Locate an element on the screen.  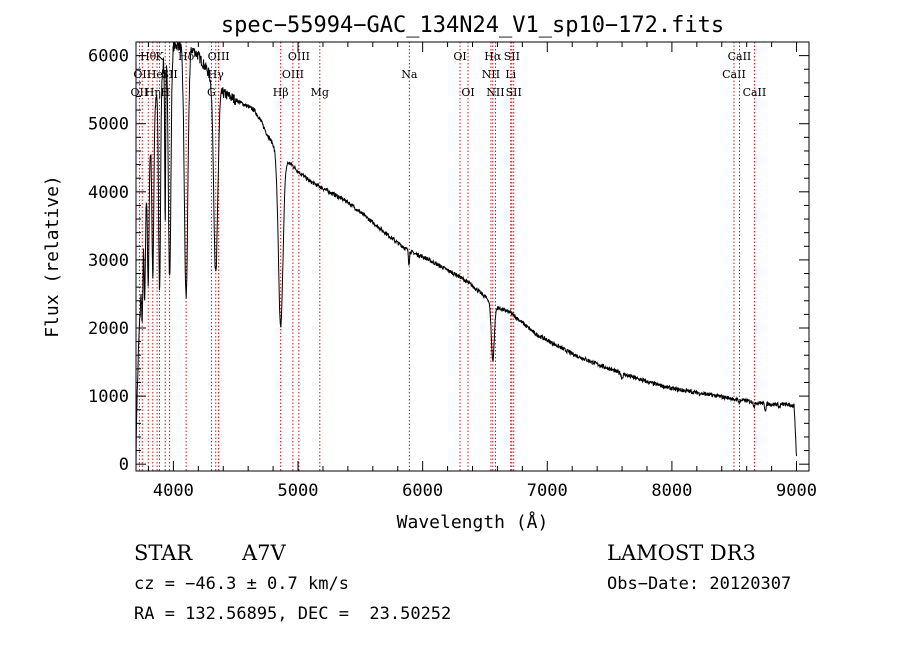
survey-name: LAMOST DR3 is located at coordinates (681, 553).